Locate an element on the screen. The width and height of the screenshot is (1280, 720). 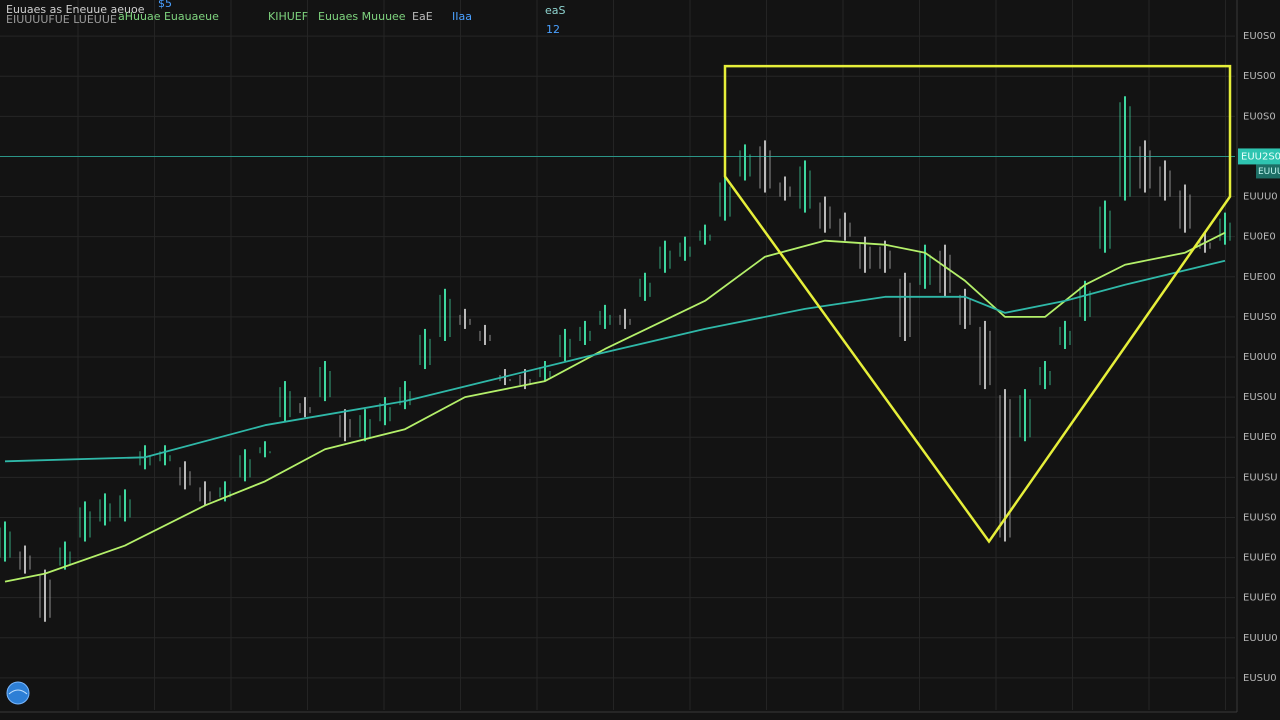
header-field: Euuaes Muuuee is located at coordinates (362, 16).